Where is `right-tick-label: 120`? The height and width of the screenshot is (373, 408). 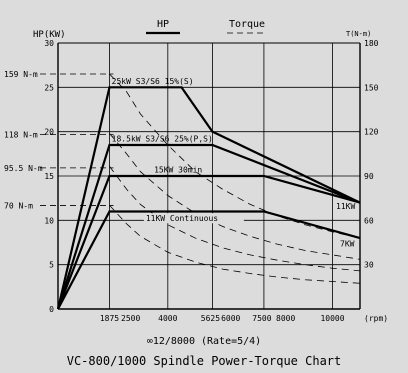
right-tick-label: 120 is located at coordinates (371, 132).